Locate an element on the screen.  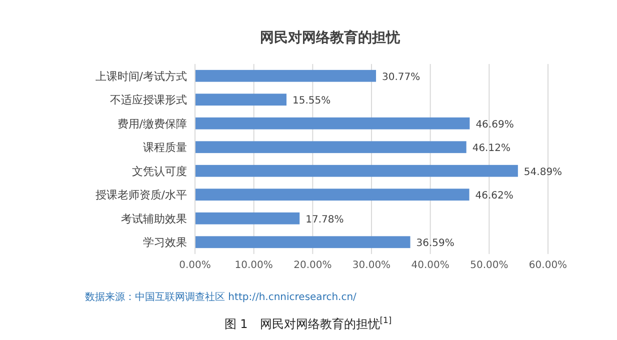
x-tick-label: 20.00% is located at coordinates (313, 265).